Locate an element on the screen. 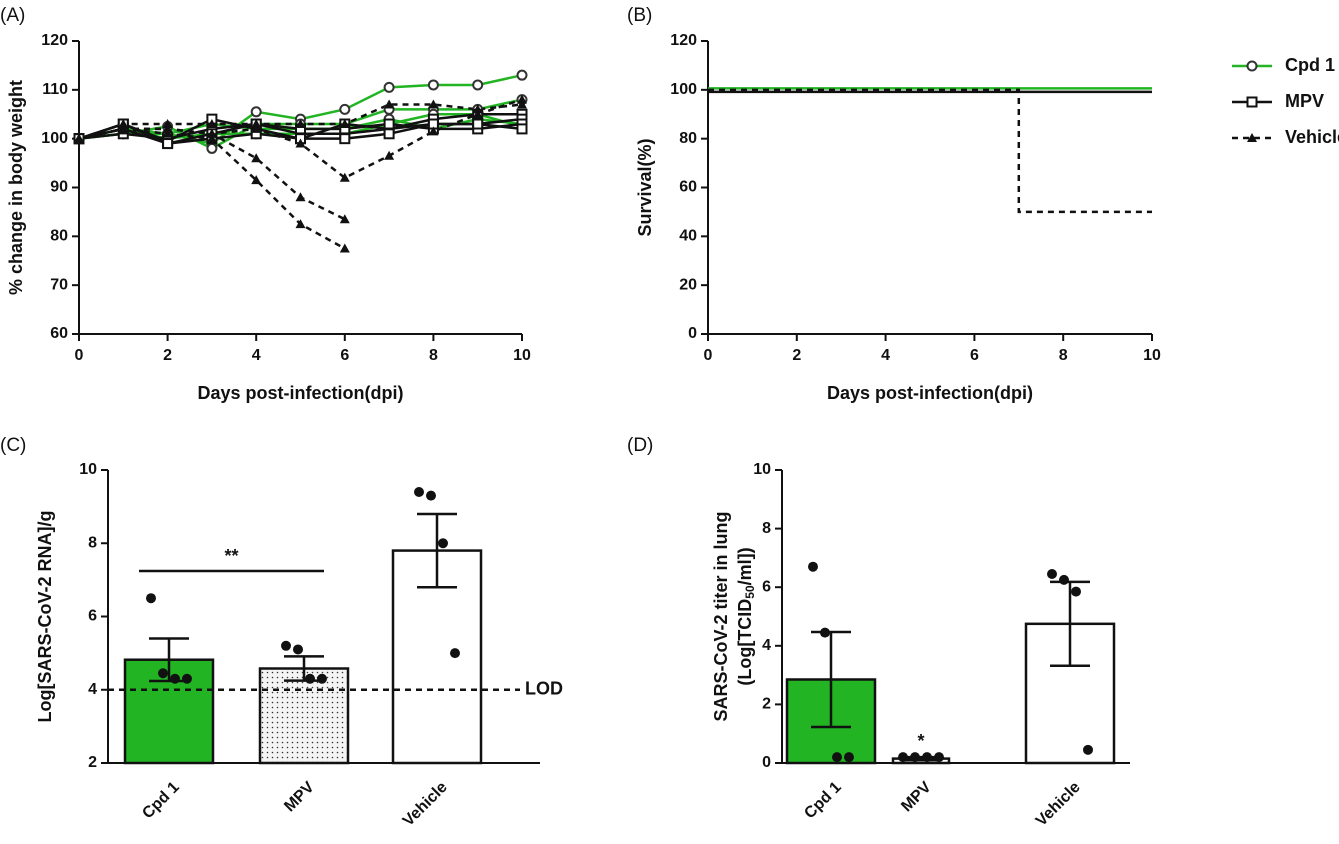  significance-label: * is located at coordinates (920, 741).